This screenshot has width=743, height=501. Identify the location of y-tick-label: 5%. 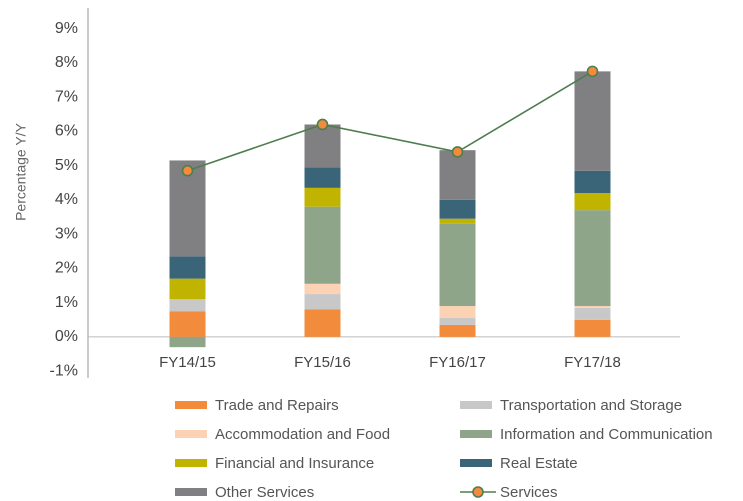
(66, 165).